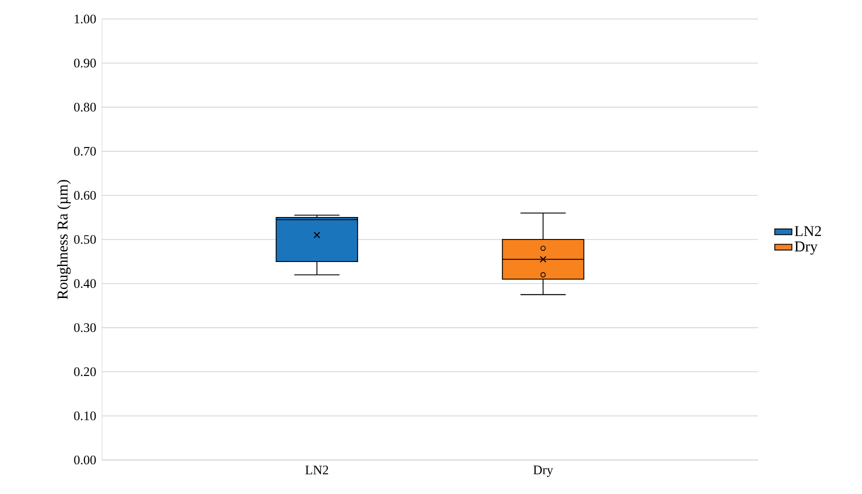  I want to click on y-tick-label: 0.30, so click(85, 327).